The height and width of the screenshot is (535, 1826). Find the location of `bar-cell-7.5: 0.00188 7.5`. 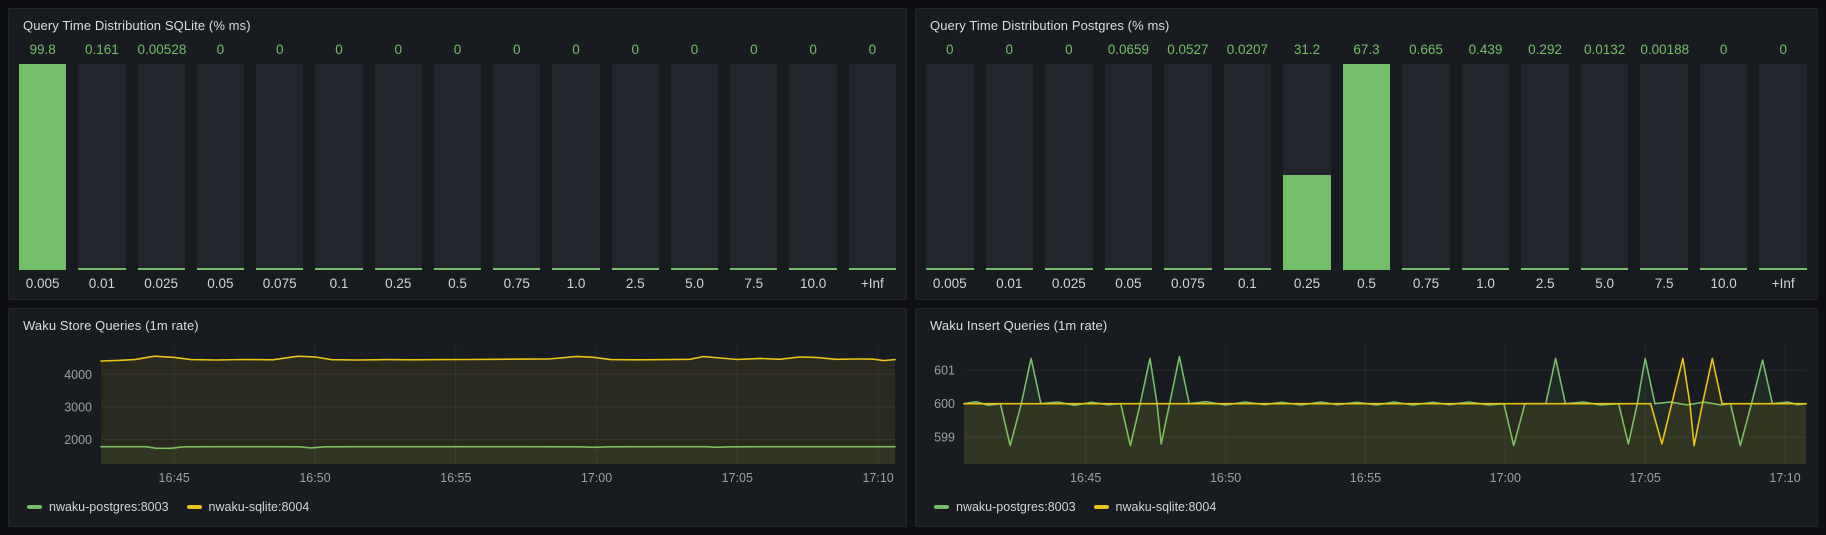

bar-cell-7.5: 0.00188 7.5 is located at coordinates (1664, 168).